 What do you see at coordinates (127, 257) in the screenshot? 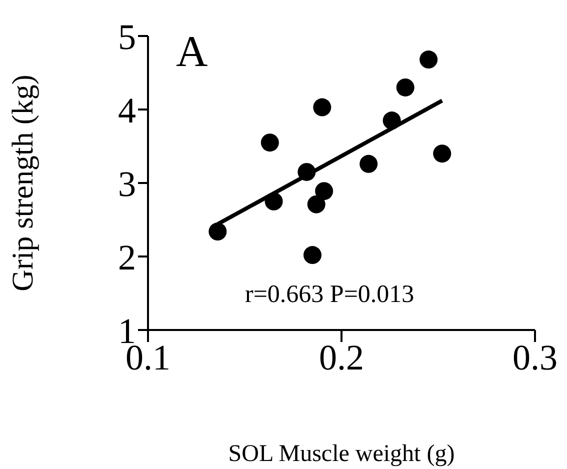
I see `y-tick-label: 2` at bounding box center [127, 257].